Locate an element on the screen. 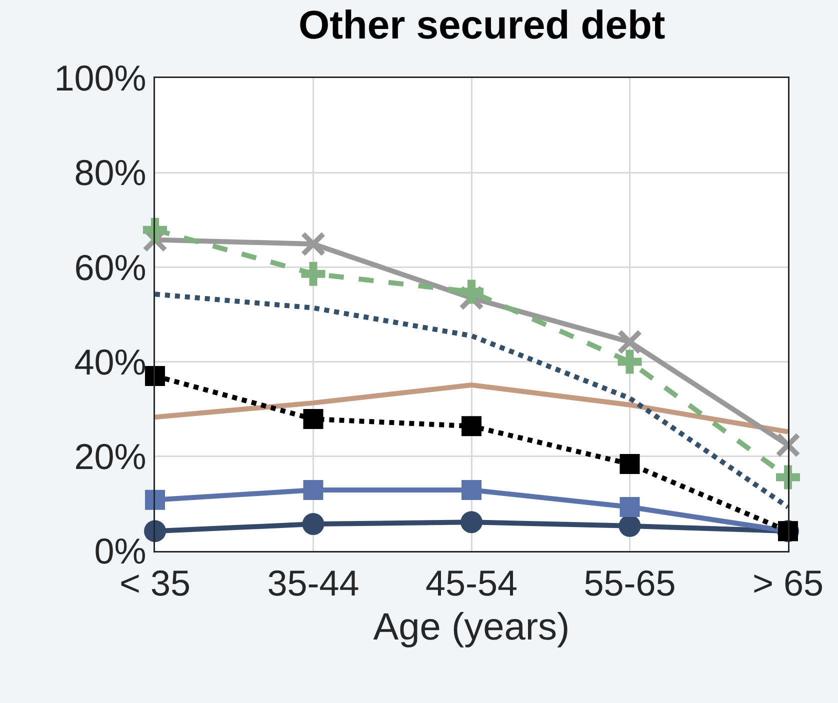 The width and height of the screenshot is (838, 703). x-tick-label: 45-54 is located at coordinates (471, 583).